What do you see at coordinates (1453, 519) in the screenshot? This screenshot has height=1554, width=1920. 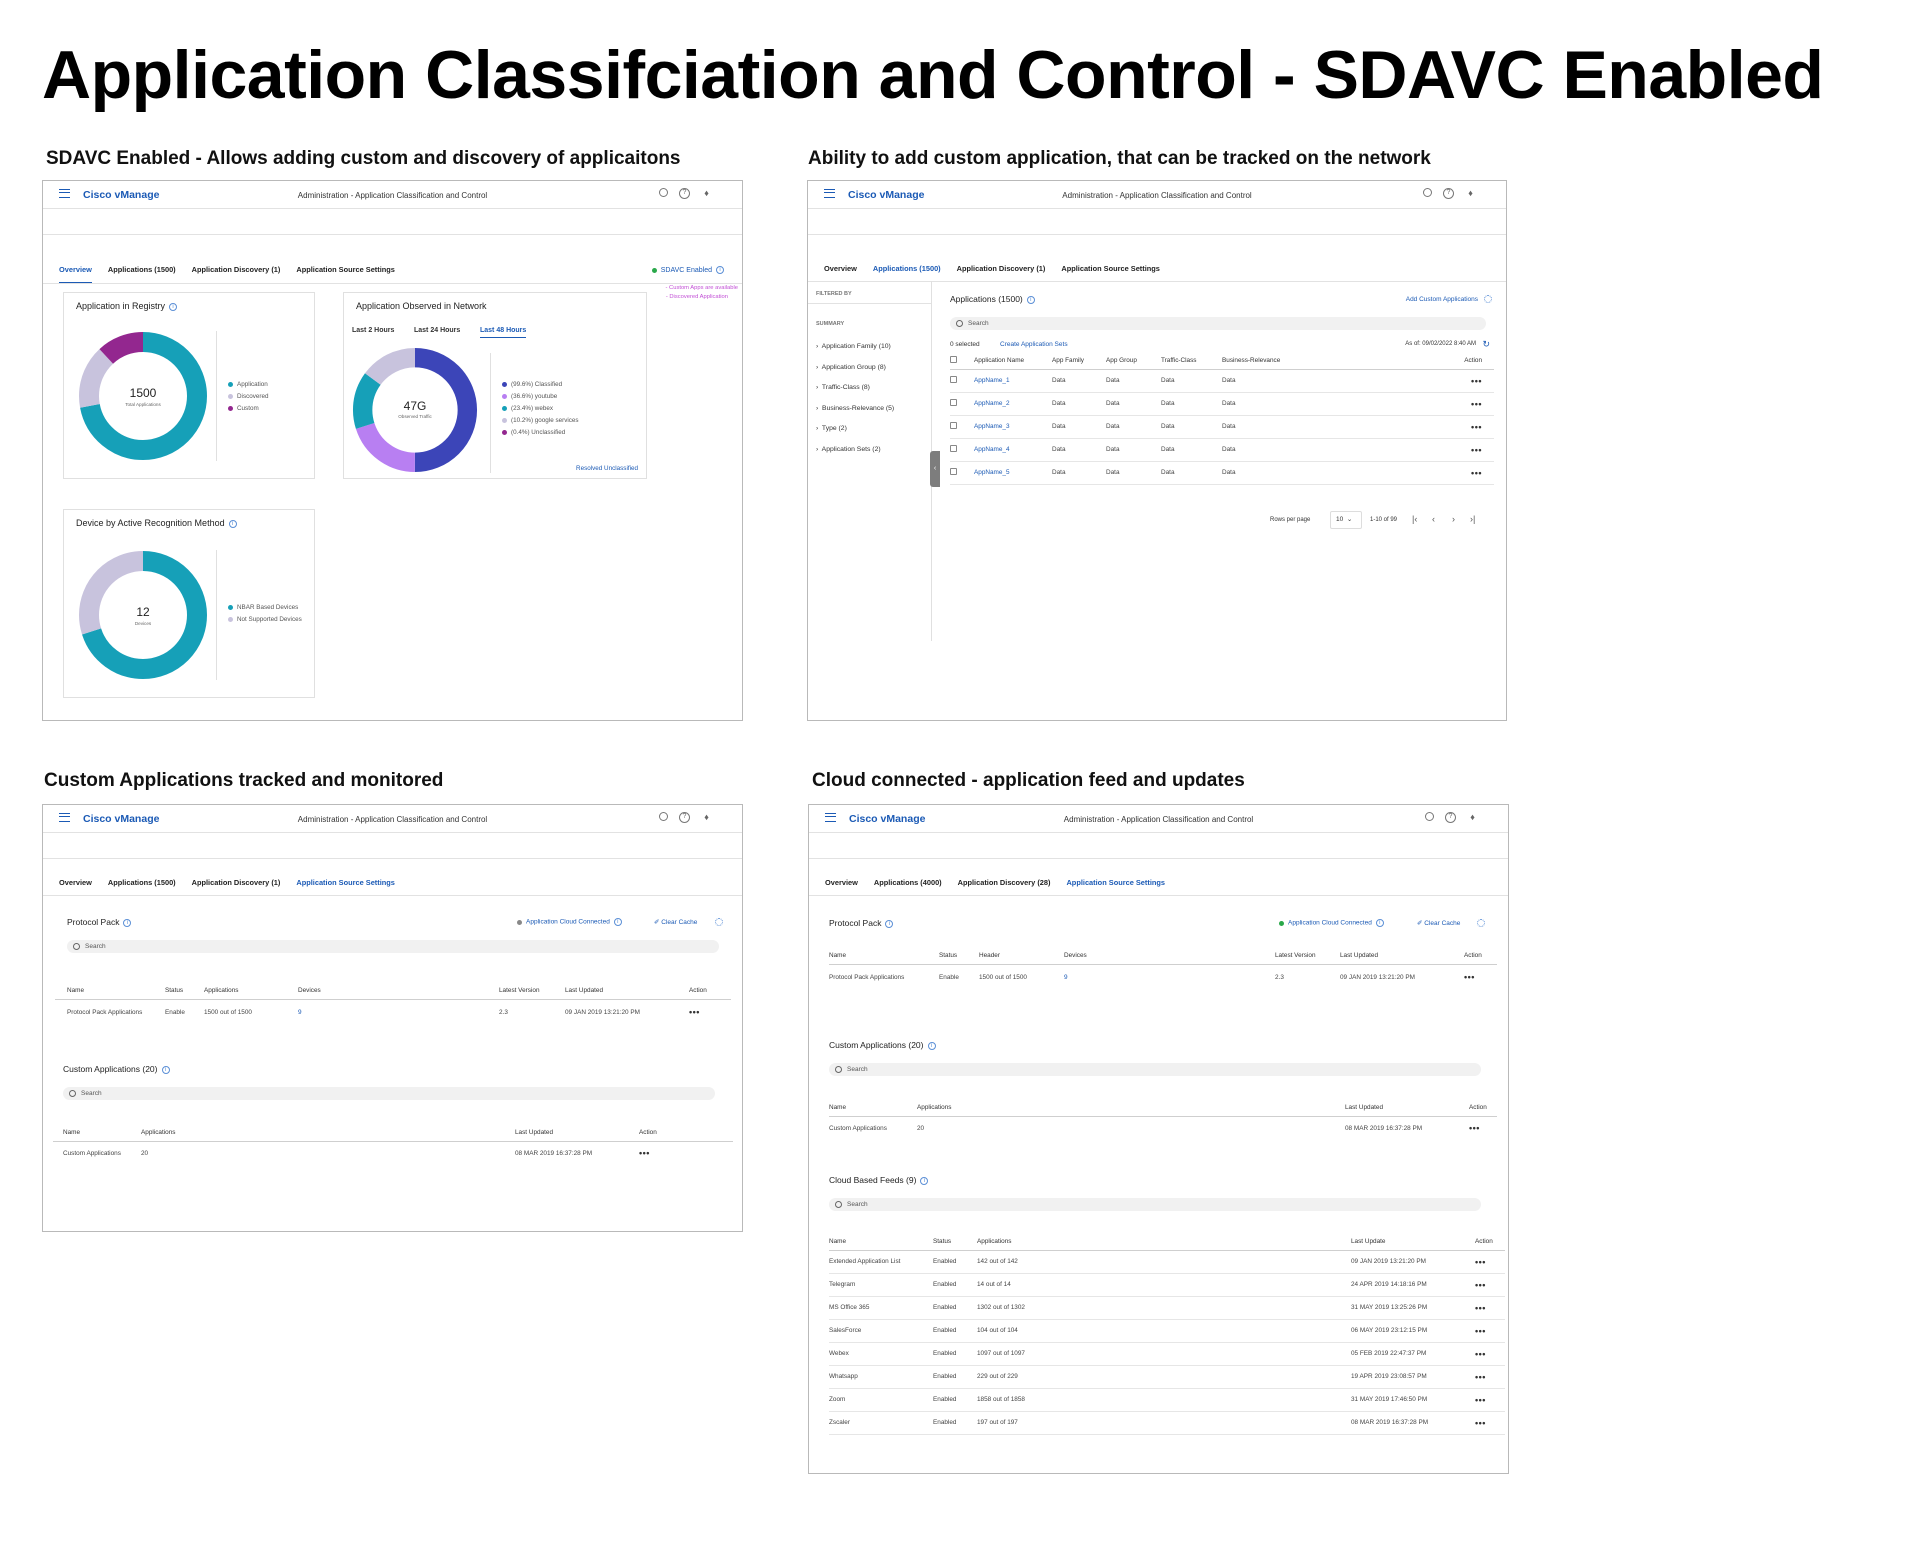 I see `next-page-icon: ›` at bounding box center [1453, 519].